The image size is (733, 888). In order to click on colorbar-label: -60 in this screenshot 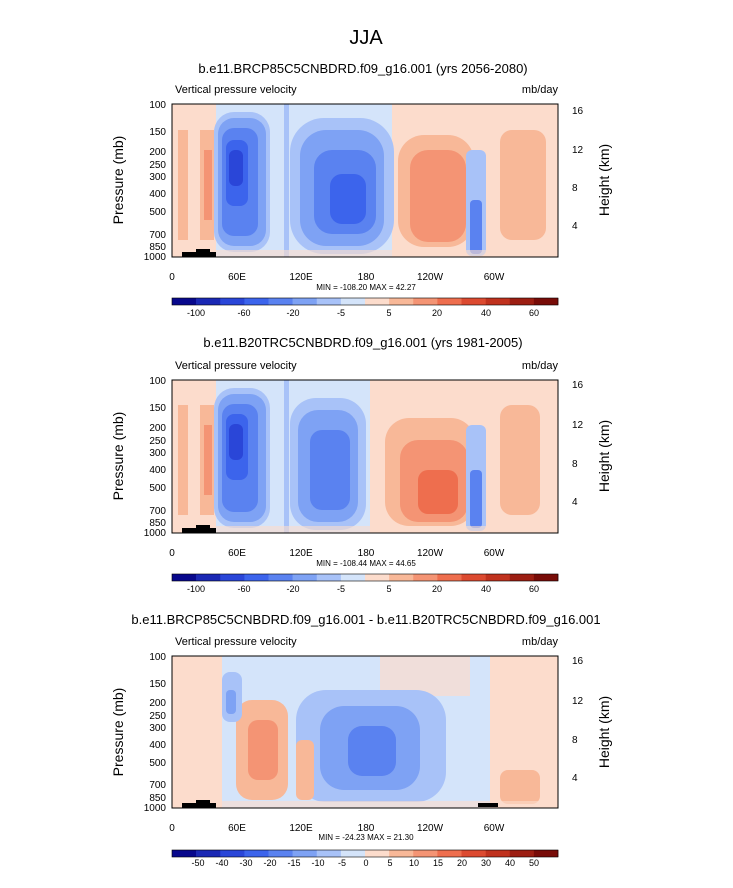, I will do `click(243, 589)`.